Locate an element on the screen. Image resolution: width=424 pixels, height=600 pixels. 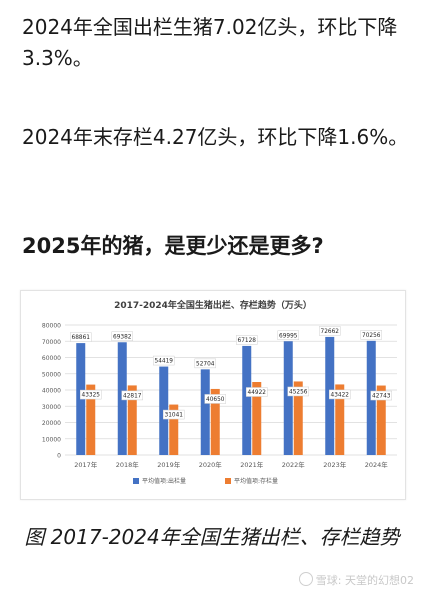
y-tick-label: 50000 is located at coordinates (51, 374).